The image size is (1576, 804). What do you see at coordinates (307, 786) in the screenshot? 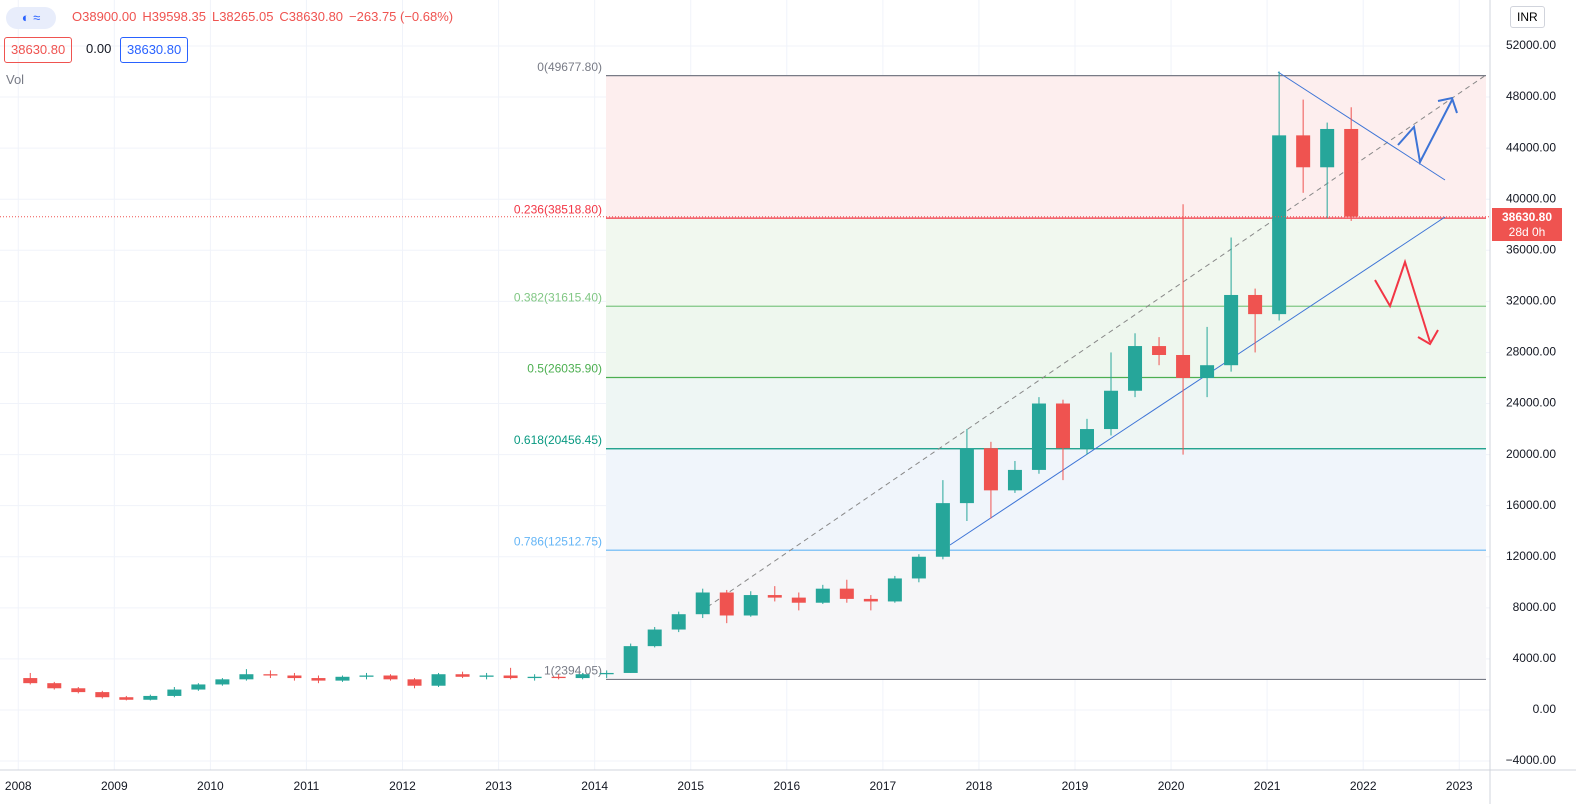
I see `x-tick-label: 2011` at bounding box center [307, 786].